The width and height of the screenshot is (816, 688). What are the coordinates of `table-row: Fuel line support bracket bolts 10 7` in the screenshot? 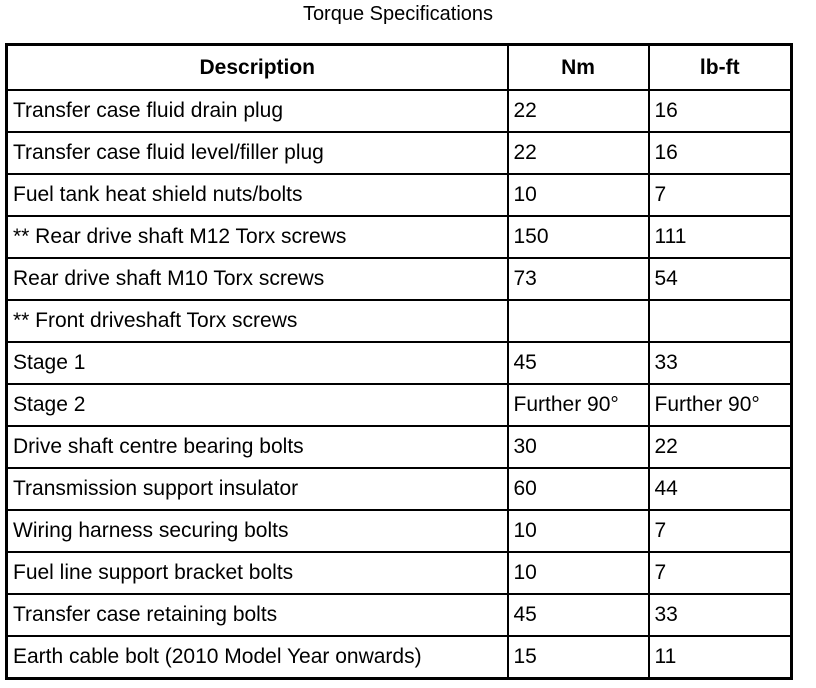 It's located at (399, 573).